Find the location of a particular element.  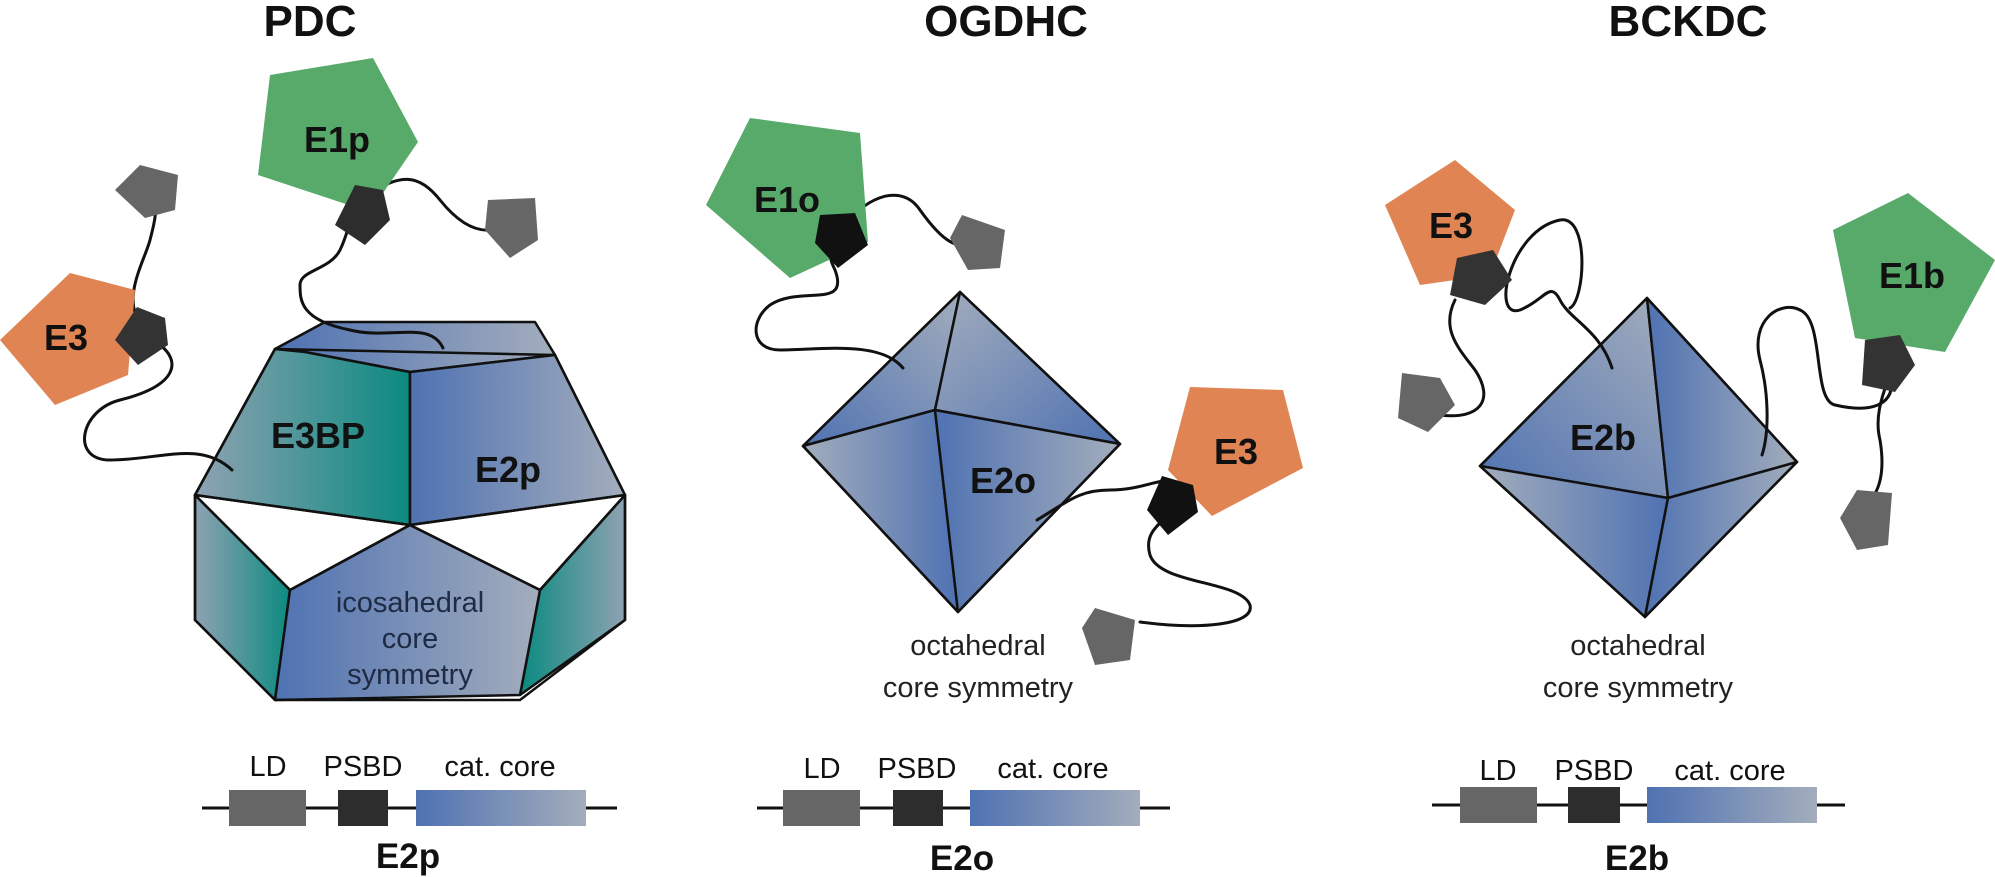

e1-label: E1p is located at coordinates (337, 139).